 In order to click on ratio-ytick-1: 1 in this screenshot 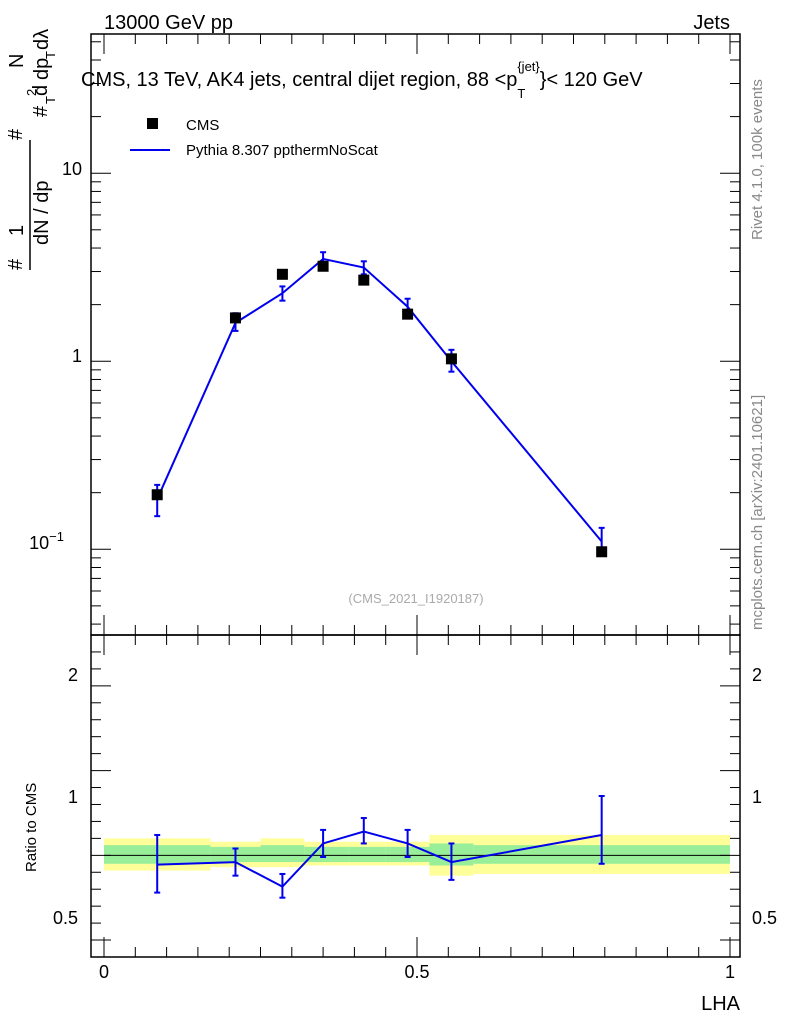, I will do `click(73, 797)`.